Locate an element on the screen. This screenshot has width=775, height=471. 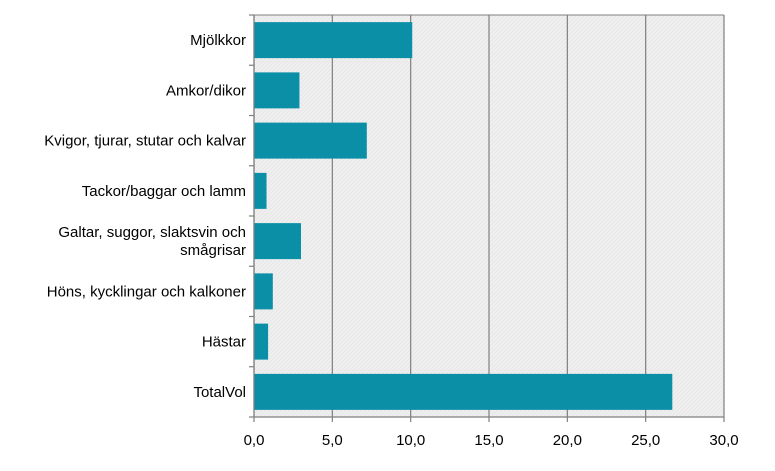
category-label-line: Mjölkkor is located at coordinates (218, 40).